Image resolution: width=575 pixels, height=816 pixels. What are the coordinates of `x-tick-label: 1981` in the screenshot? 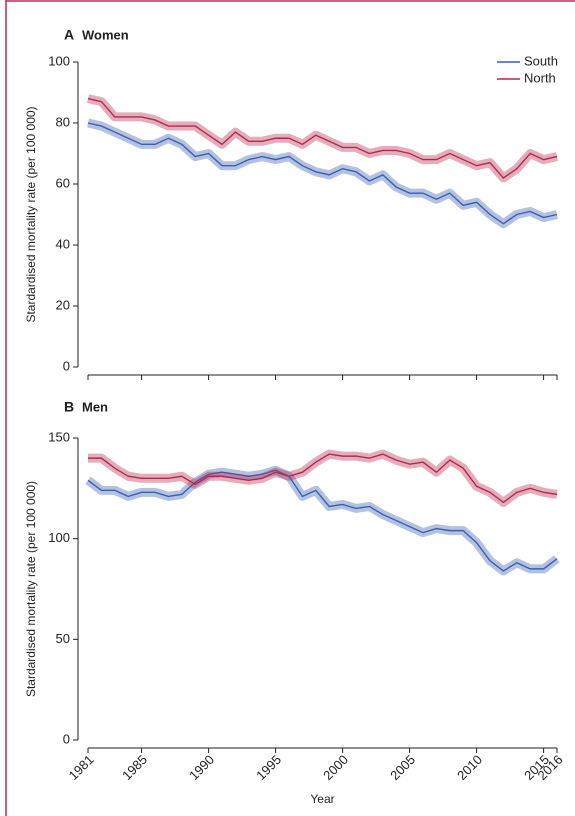 It's located at (80, 767).